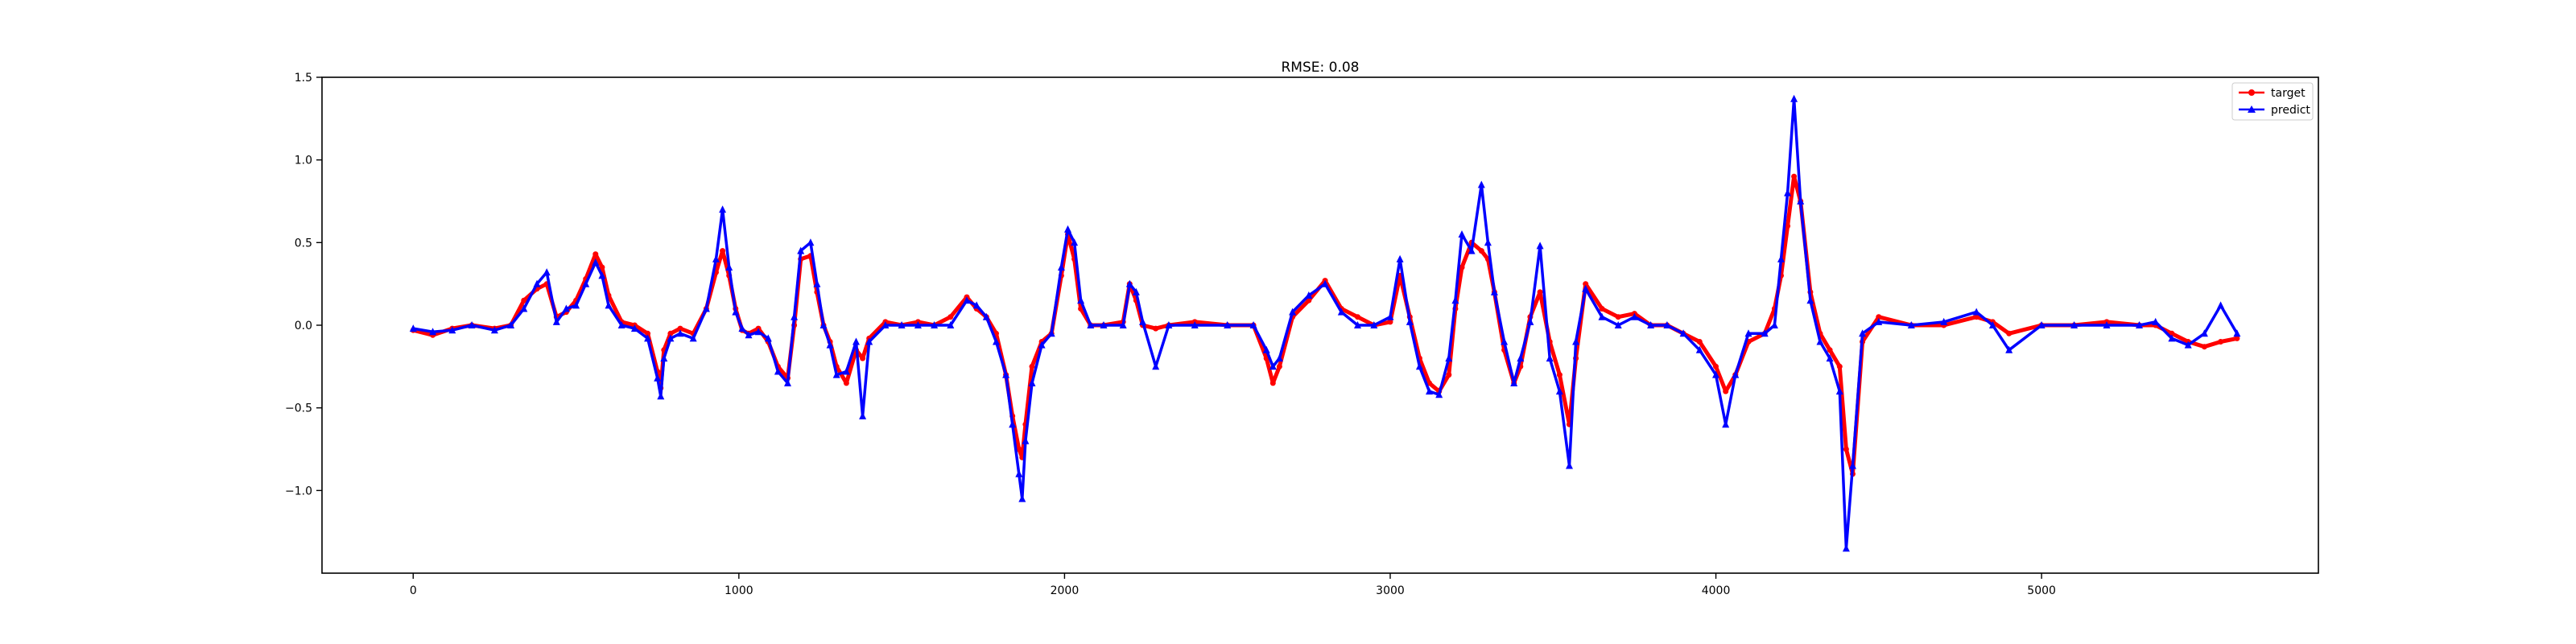 The height and width of the screenshot is (644, 2576). Describe the element at coordinates (303, 78) in the screenshot. I see `y-tick-label: 1.5` at that location.